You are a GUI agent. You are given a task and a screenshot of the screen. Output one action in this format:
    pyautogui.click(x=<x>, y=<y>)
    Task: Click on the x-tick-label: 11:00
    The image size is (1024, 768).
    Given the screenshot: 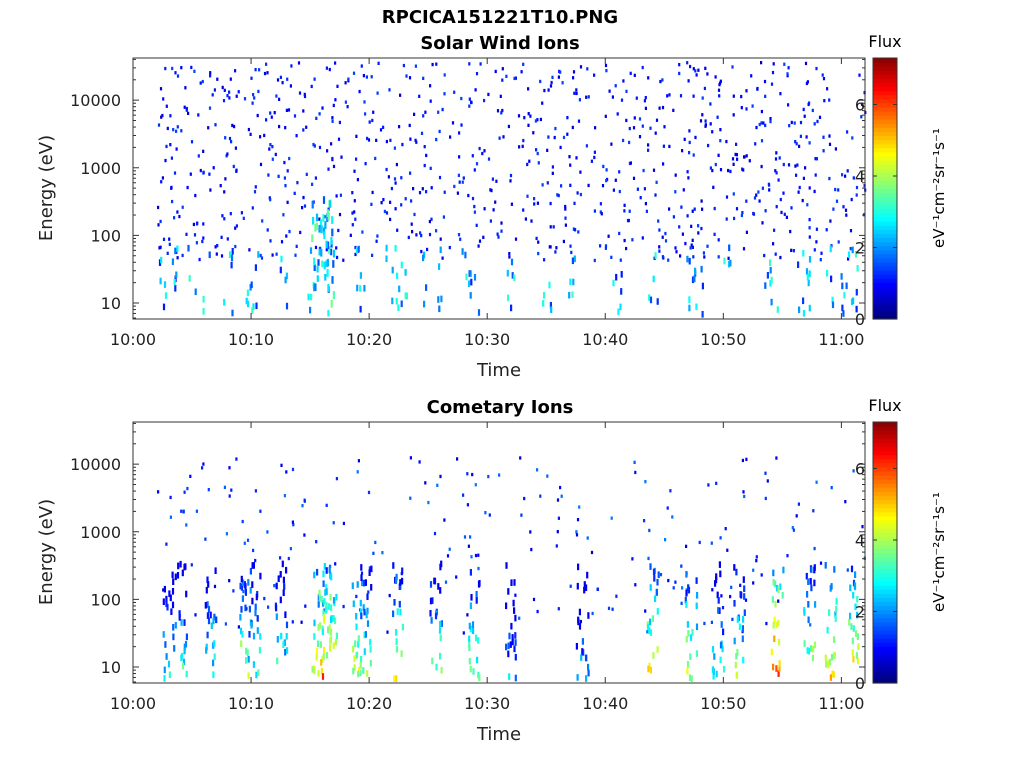 What is the action you would take?
    pyautogui.click(x=841, y=339)
    